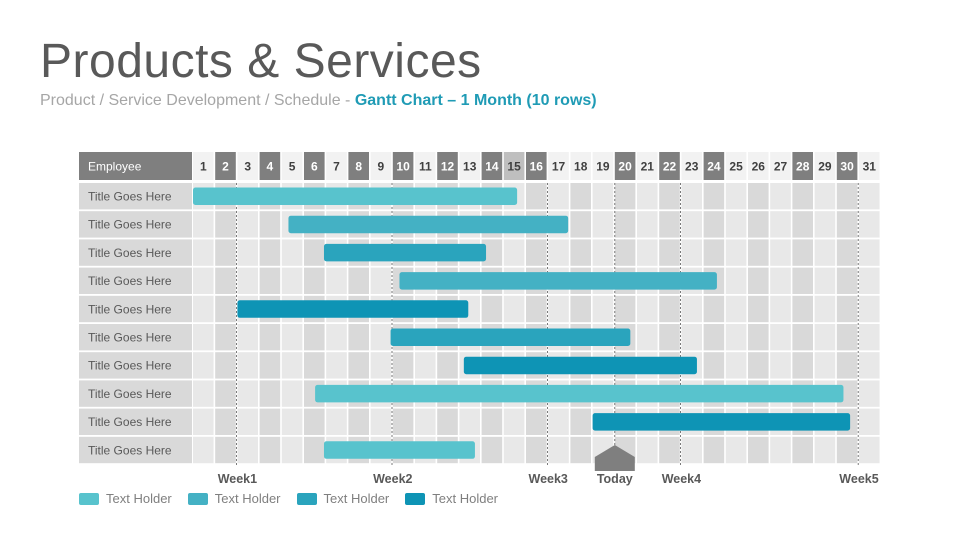  I want to click on day-header-label: 5, so click(292, 167).